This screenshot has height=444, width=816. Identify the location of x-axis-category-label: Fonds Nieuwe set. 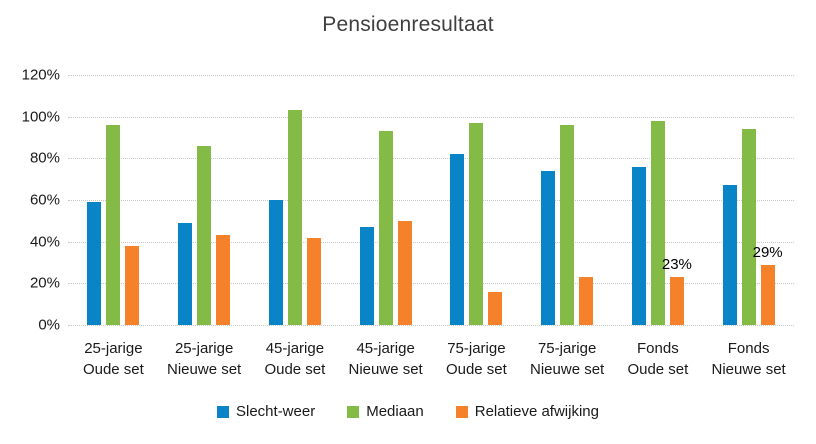
(748, 359).